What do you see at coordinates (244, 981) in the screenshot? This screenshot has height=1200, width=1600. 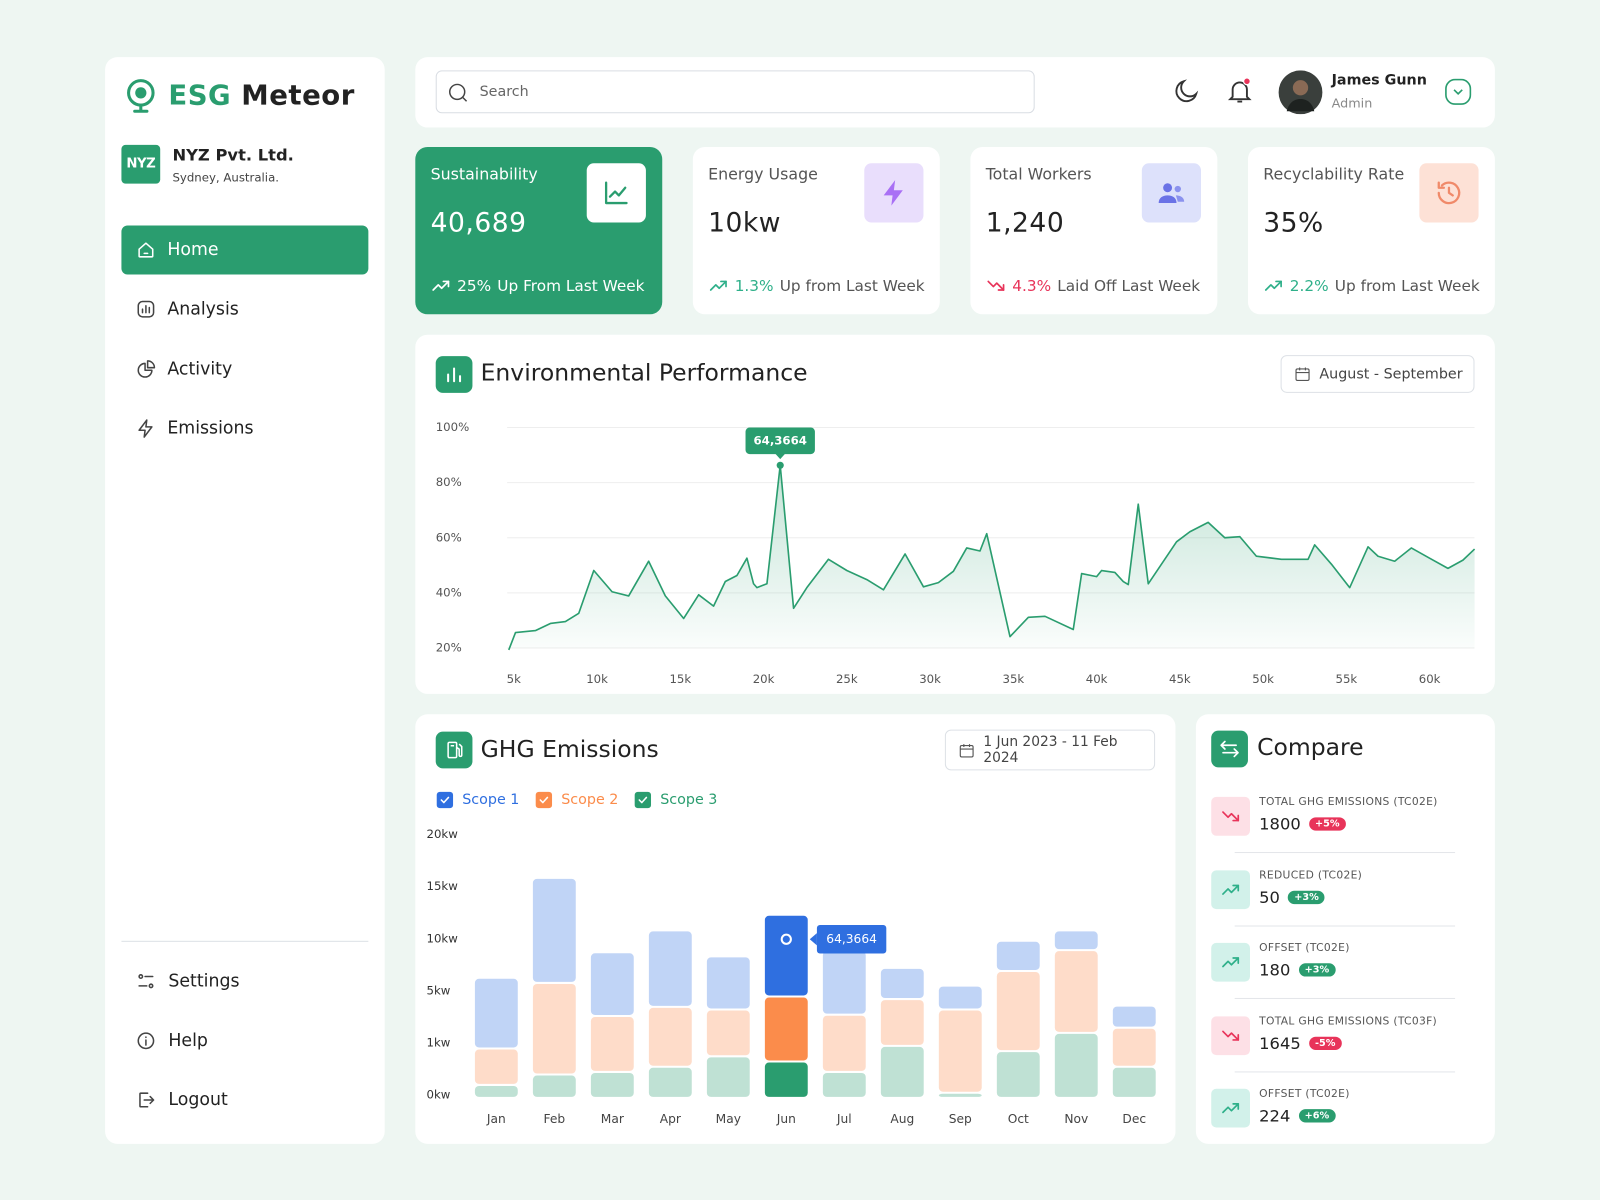 I see `footer-nav-item: Settings` at bounding box center [244, 981].